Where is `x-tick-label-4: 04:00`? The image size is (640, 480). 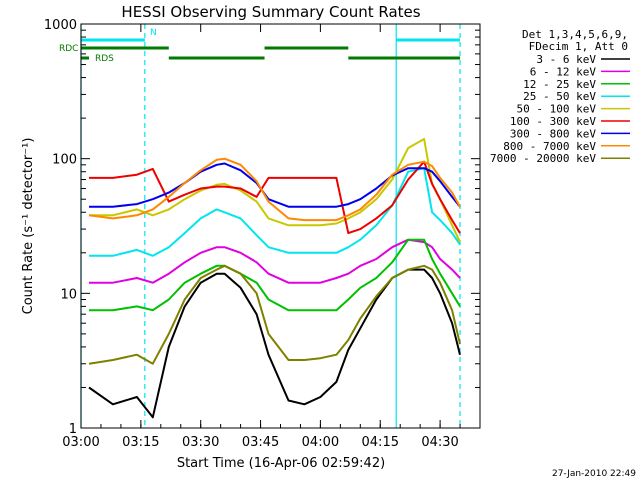 x-tick-label-4: 04:00 is located at coordinates (320, 442).